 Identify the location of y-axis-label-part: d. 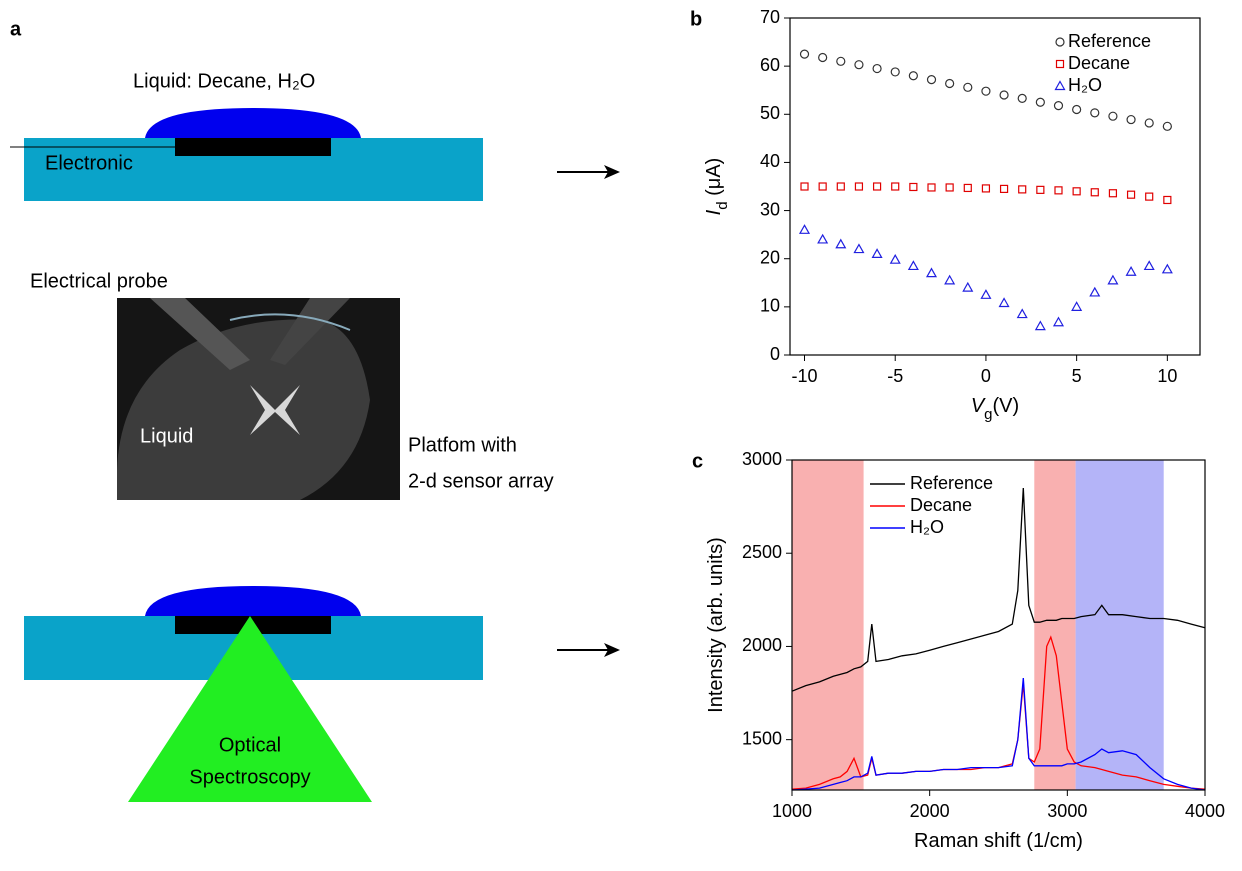
(722, 205).